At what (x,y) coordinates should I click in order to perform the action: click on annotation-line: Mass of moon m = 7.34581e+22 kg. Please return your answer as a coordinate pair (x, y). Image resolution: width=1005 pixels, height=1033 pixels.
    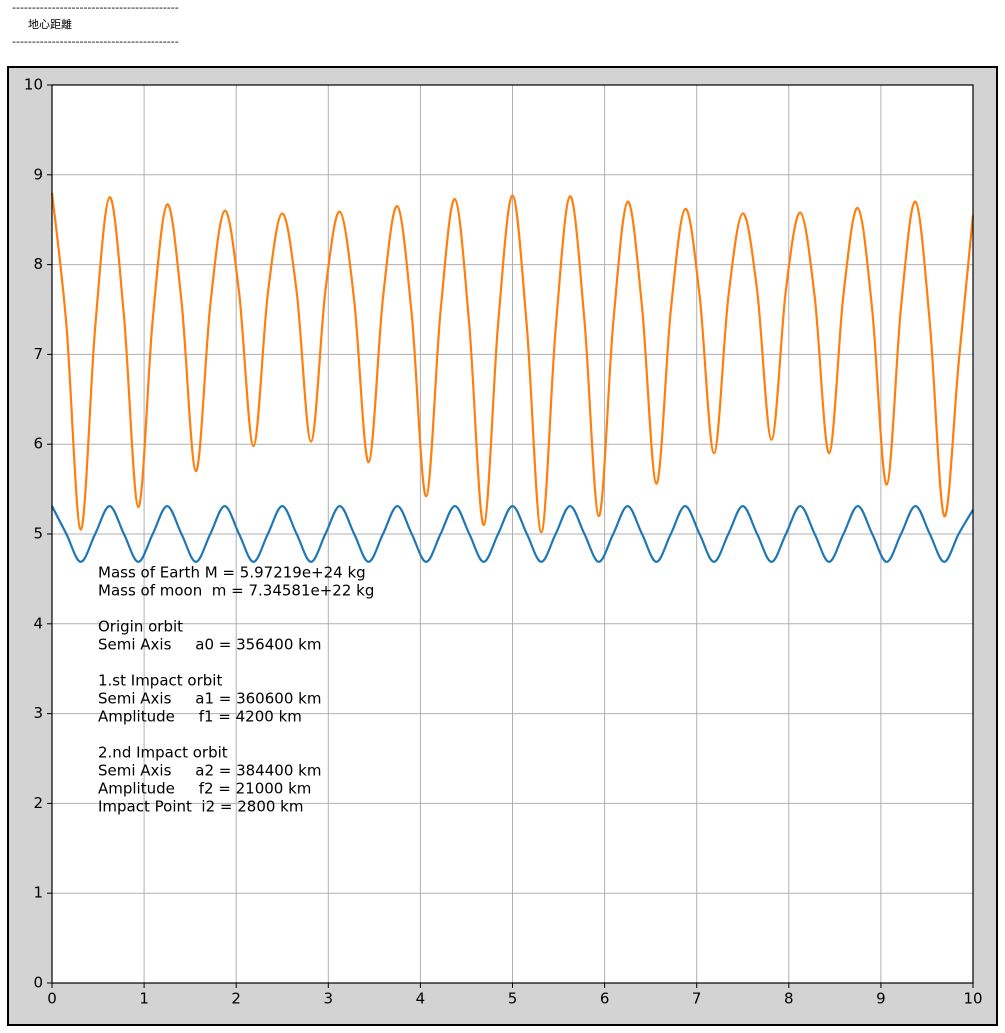
    Looking at the image, I should click on (236, 591).